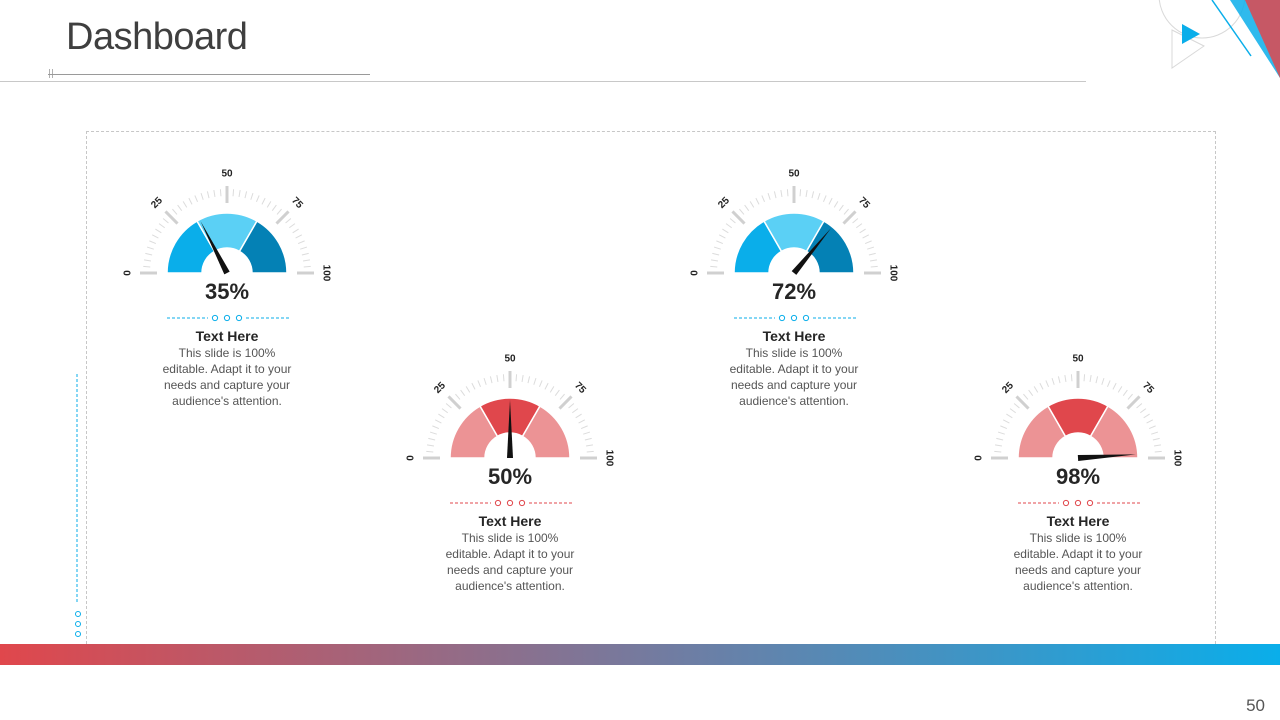 This screenshot has width=1280, height=720. What do you see at coordinates (1219, 39) in the screenshot?
I see `corner-triangle-decoration` at bounding box center [1219, 39].